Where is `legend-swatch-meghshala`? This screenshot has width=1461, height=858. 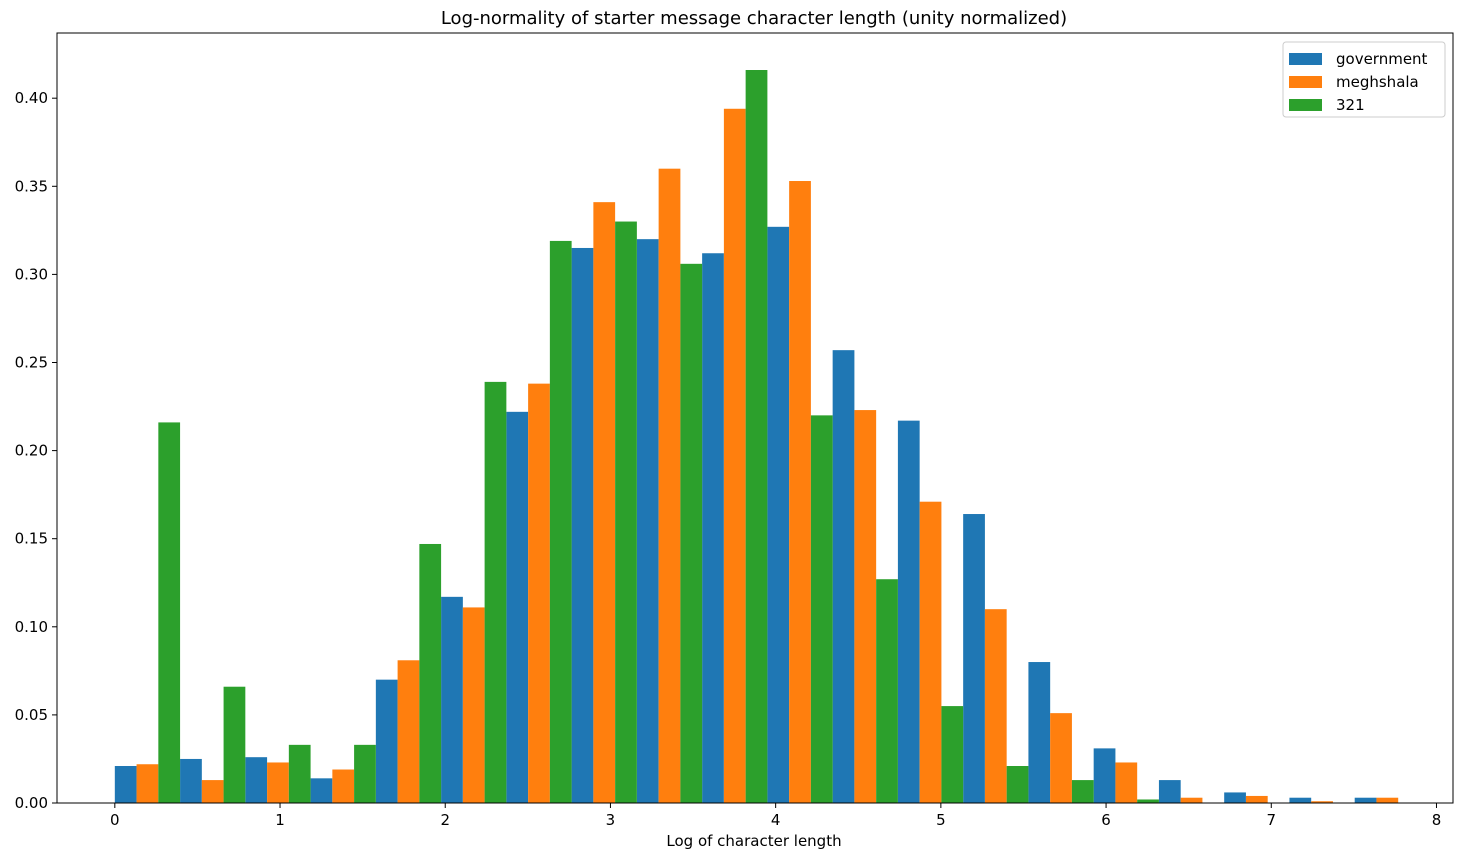
legend-swatch-meghshala is located at coordinates (1305, 82).